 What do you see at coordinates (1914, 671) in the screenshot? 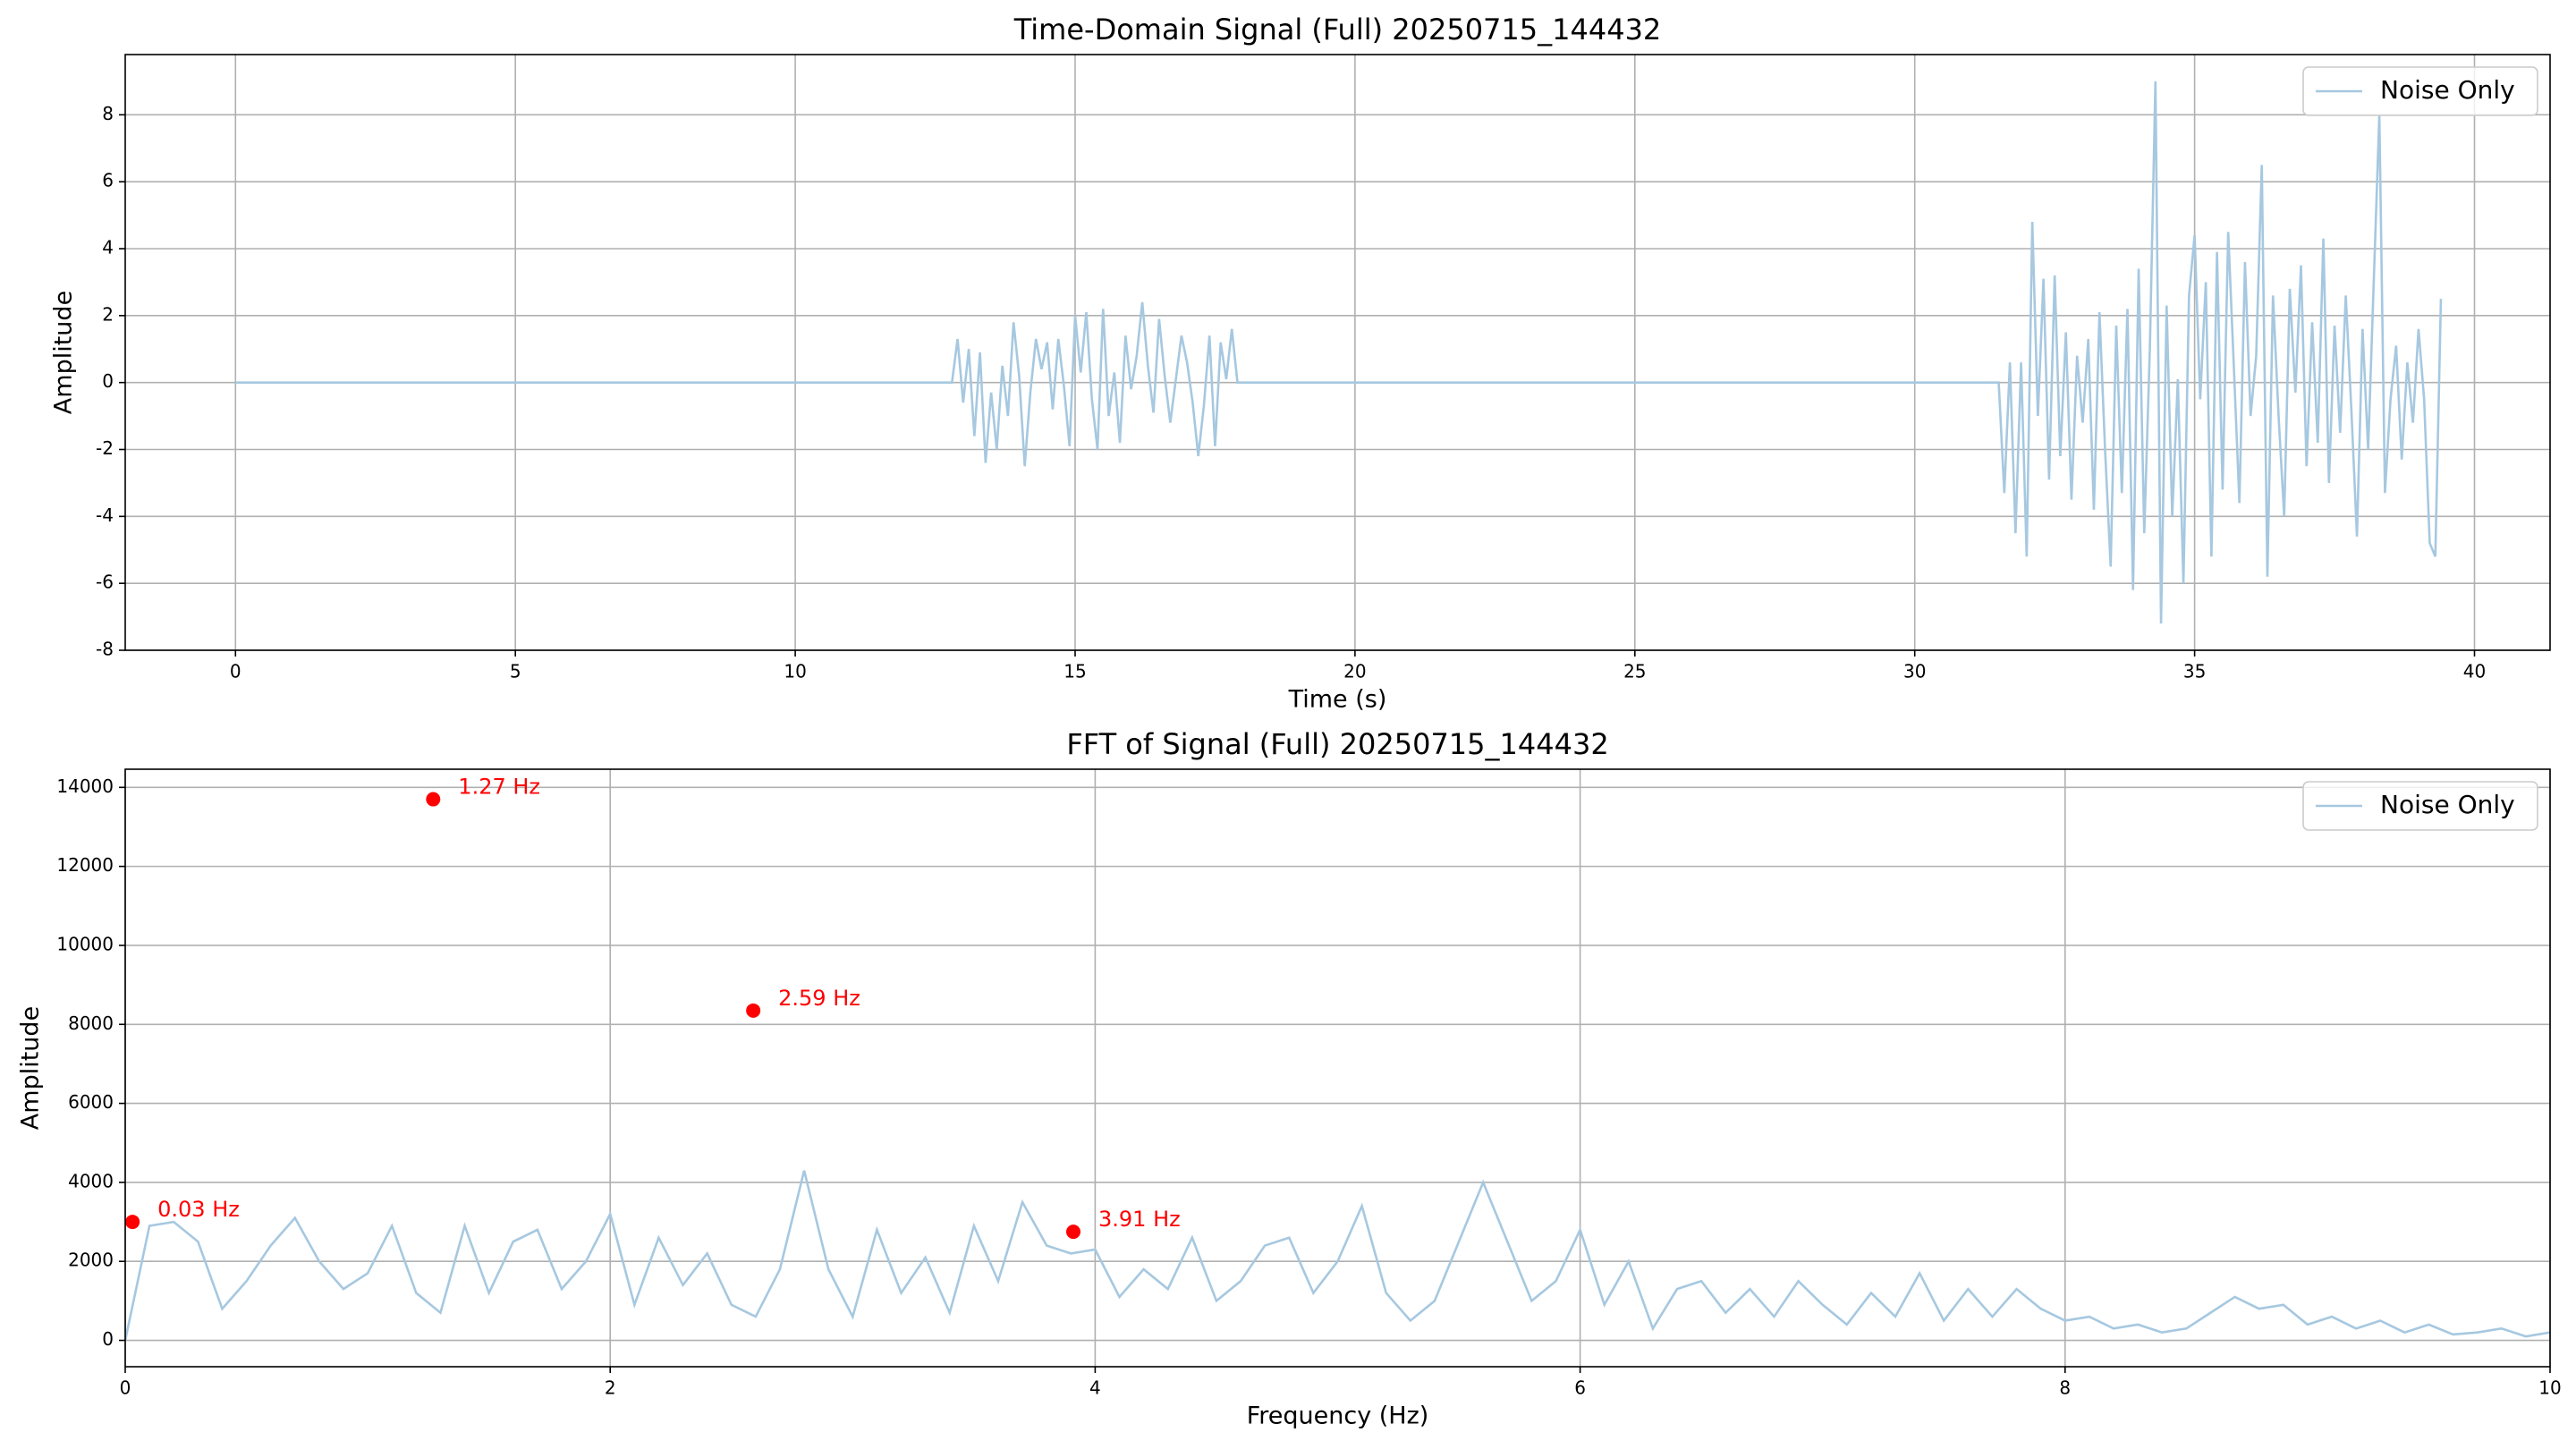
I see `x-tick-label: 30` at bounding box center [1914, 671].